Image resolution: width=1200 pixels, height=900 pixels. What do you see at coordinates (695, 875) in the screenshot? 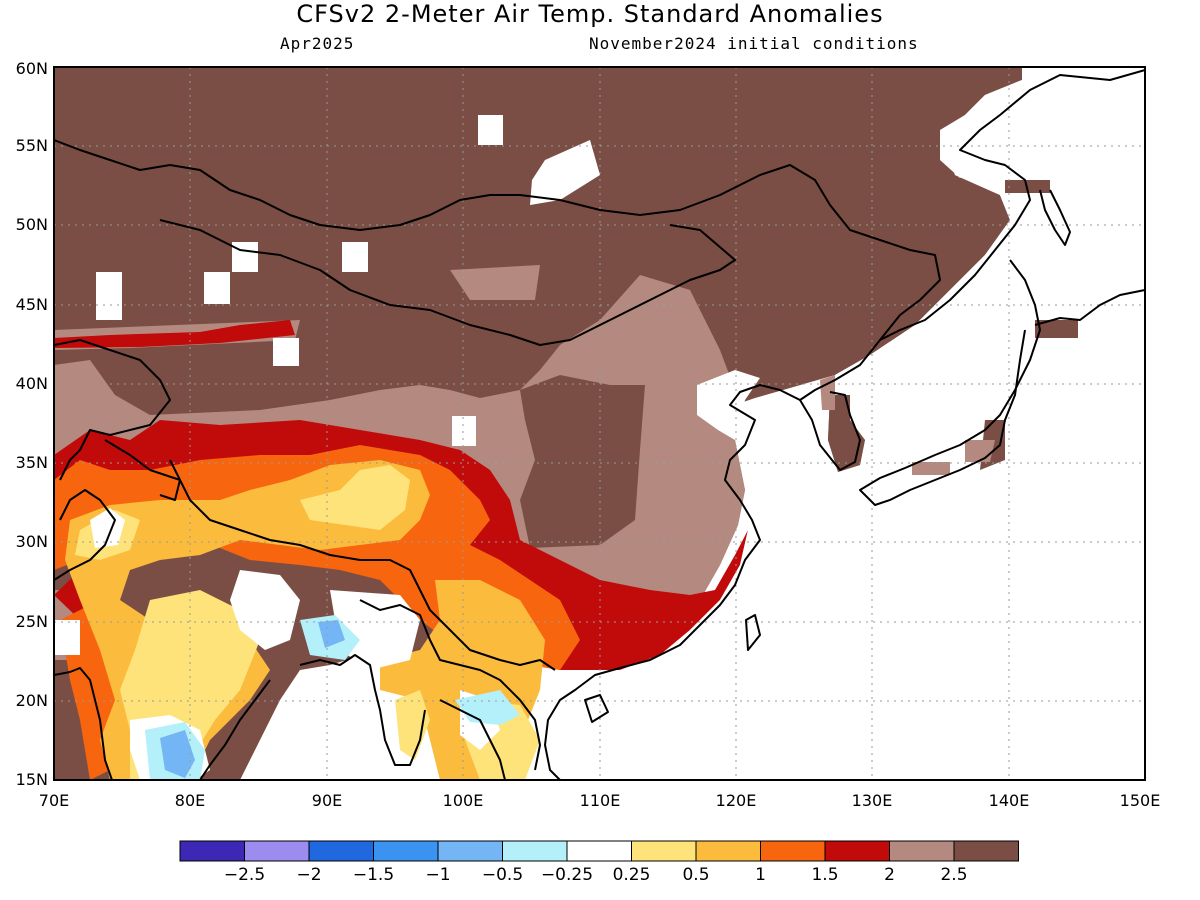
I see `colorbar-label: 0.5` at bounding box center [695, 875].